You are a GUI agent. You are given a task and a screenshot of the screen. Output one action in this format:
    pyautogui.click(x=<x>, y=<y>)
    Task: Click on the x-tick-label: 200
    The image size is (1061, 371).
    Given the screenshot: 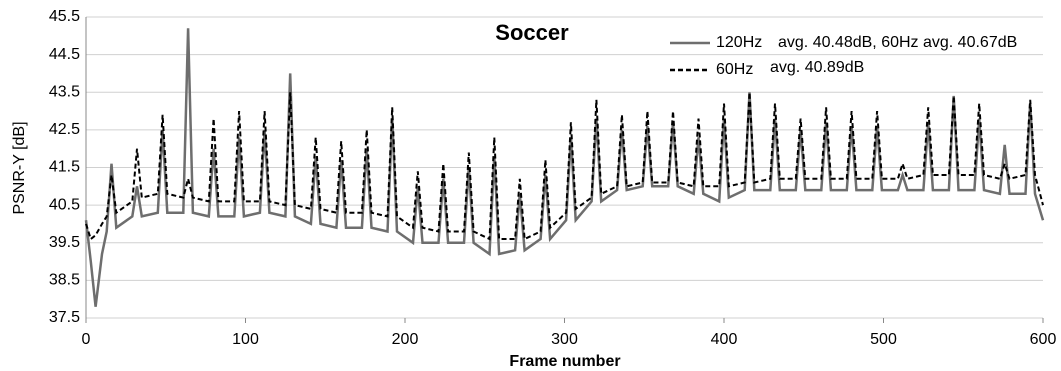 What is the action you would take?
    pyautogui.click(x=405, y=339)
    